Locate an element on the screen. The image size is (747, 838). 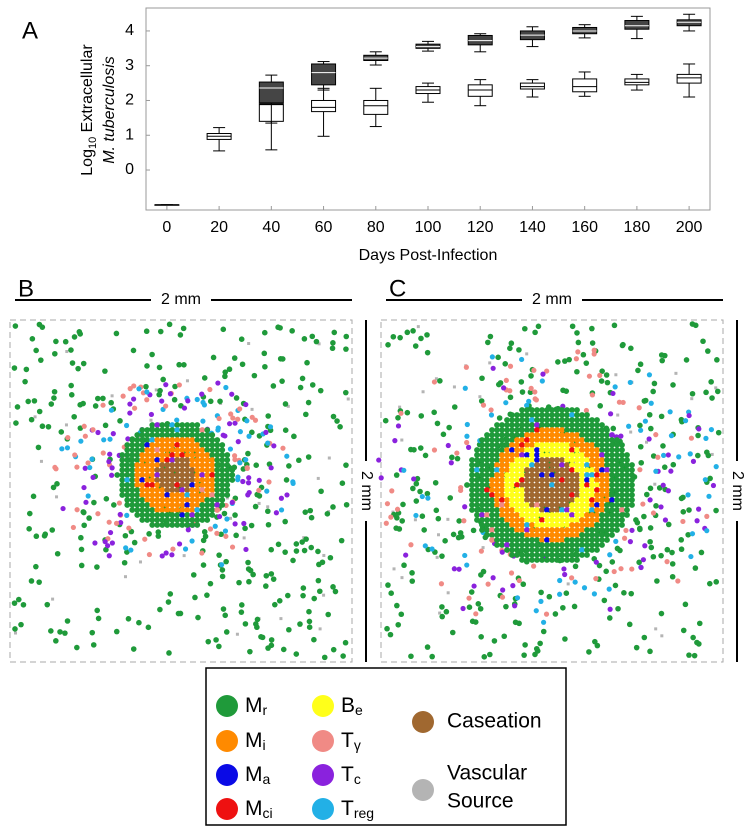
y-tick-label: 0 is located at coordinates (129, 169).